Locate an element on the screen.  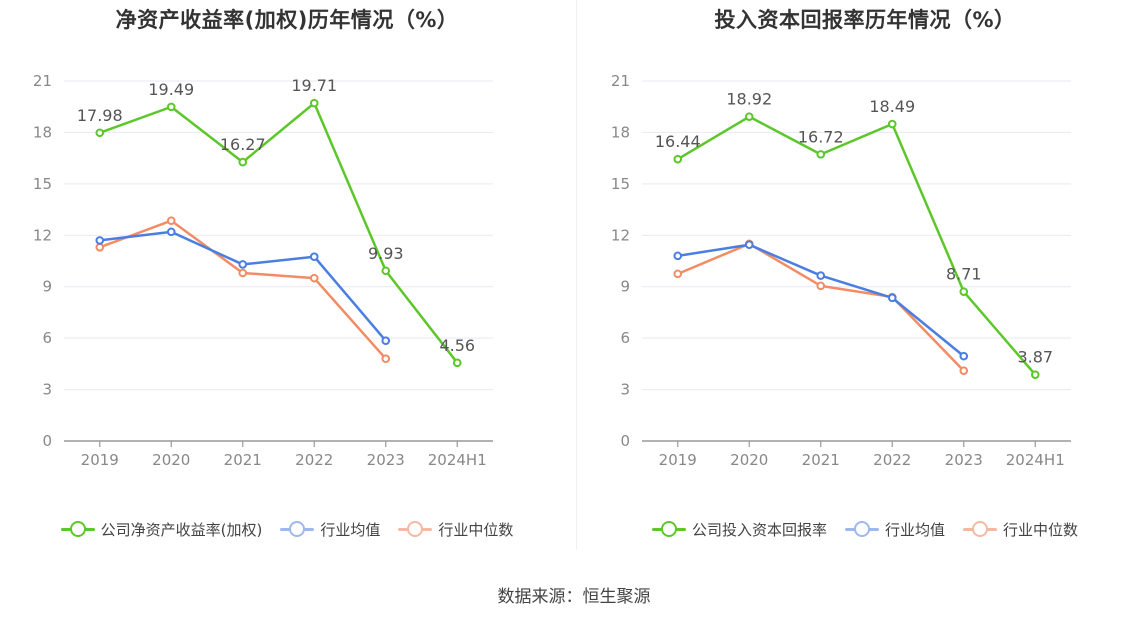
legend-label: 公司投入资本回报率 is located at coordinates (759, 529).